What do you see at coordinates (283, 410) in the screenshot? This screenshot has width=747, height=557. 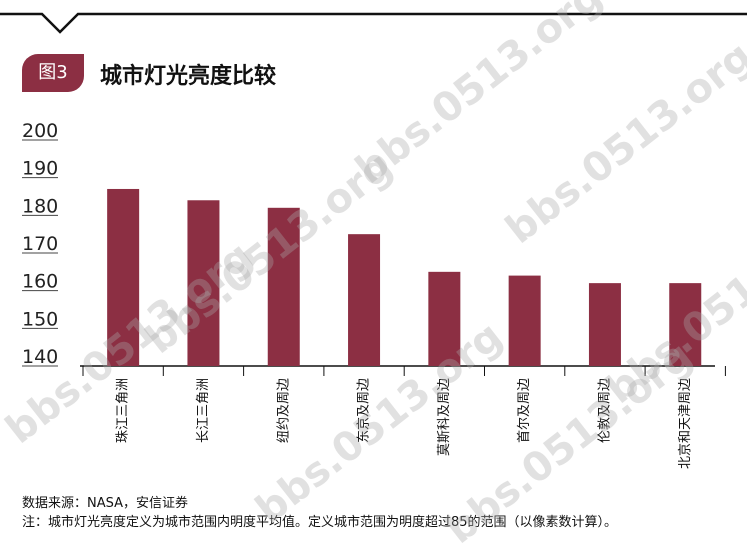 I see `x-tick-label: 纽约及周边` at bounding box center [283, 410].